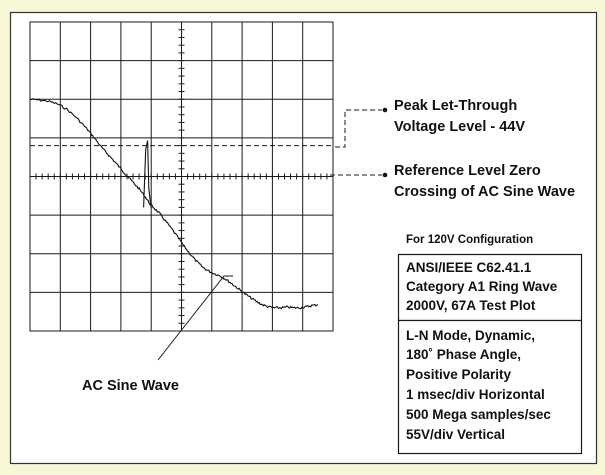  What do you see at coordinates (195, 318) in the screenshot?
I see `sine-leader-line` at bounding box center [195, 318].